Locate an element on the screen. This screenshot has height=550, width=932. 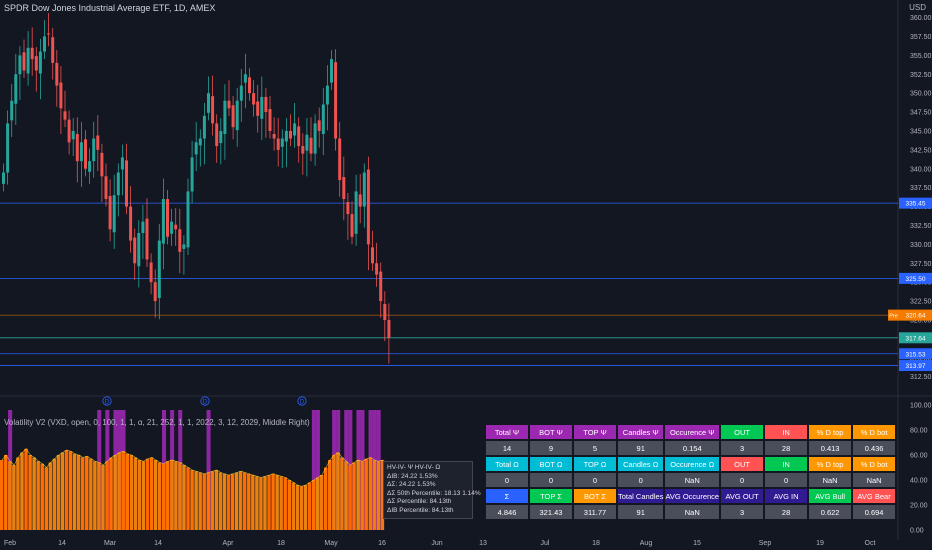
price-label: 335.45 is located at coordinates (916, 204).